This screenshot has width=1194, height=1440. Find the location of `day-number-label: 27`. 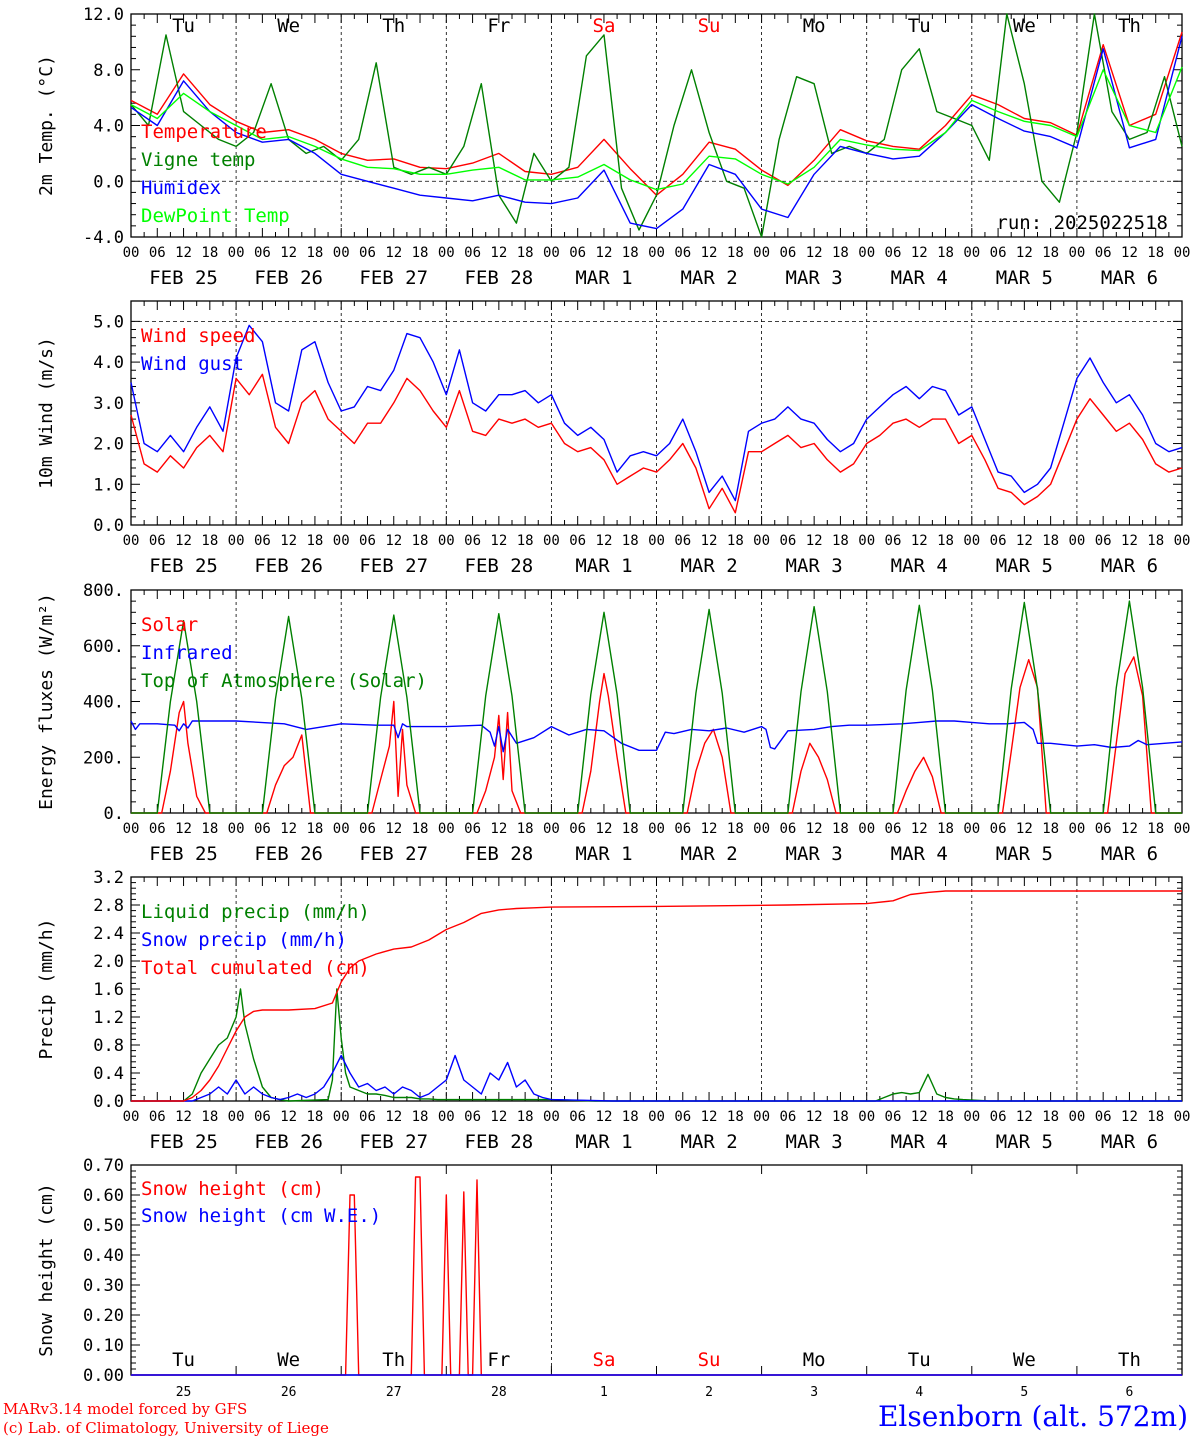

day-number-label: 27 is located at coordinates (394, 1392).